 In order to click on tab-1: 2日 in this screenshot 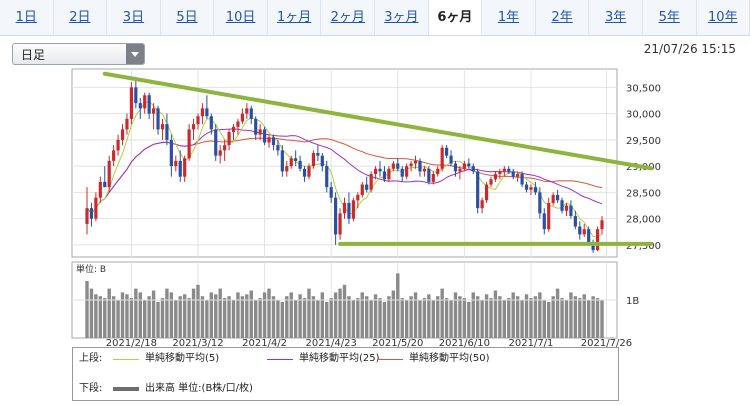, I will do `click(81, 17)`.